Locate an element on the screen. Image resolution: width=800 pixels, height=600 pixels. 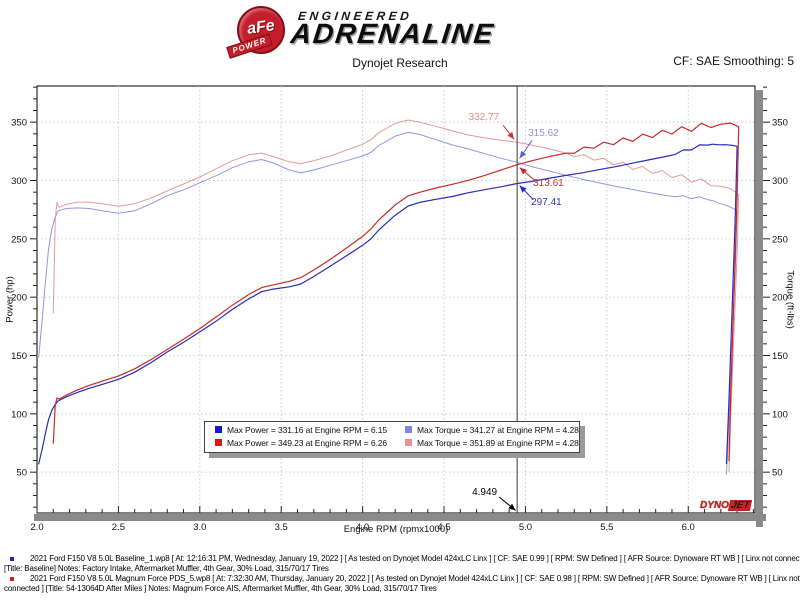
frame-shadow-right is located at coordinates (759, 308).